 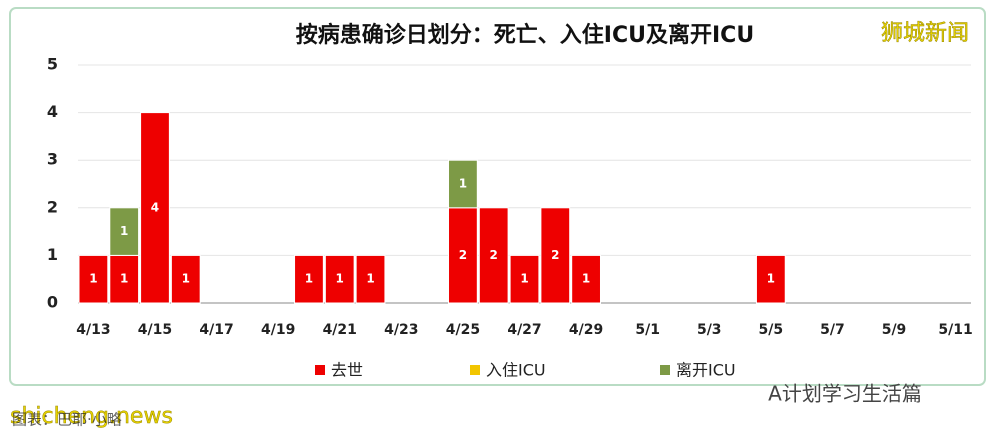 What do you see at coordinates (706, 370) in the screenshot?
I see `legend-label: 离开ICU` at bounding box center [706, 370].